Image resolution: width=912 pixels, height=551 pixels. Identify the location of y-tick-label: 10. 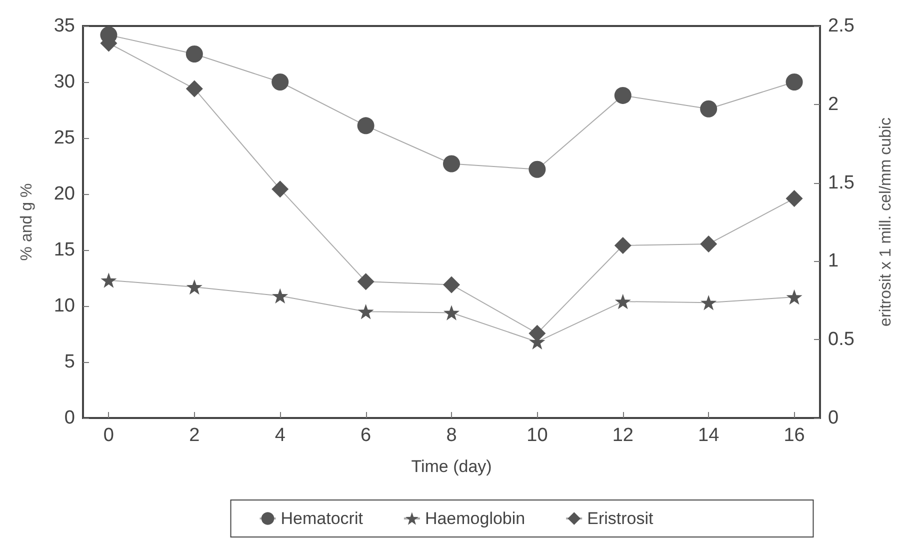
(64, 306).